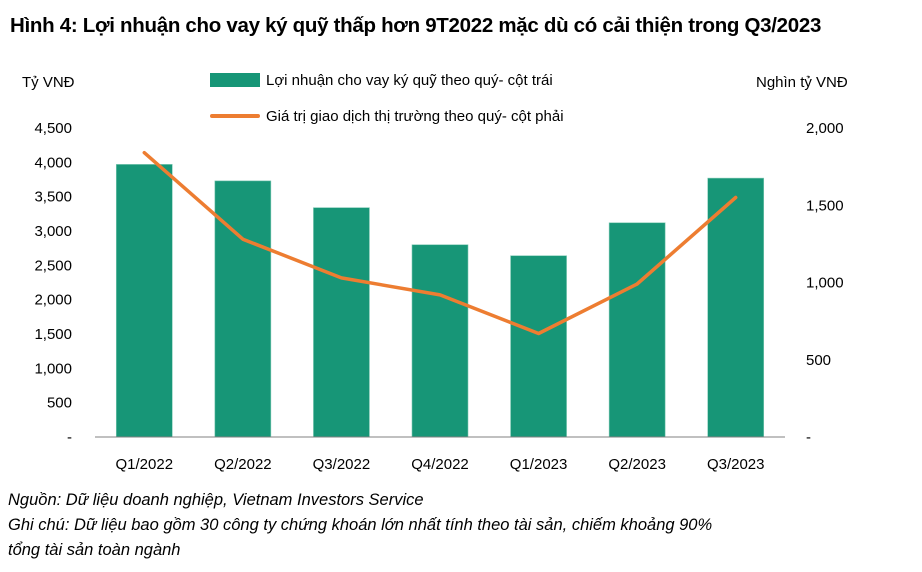 This screenshot has height=572, width=922. Describe the element at coordinates (144, 301) in the screenshot. I see `bar-Q1-2022` at that location.